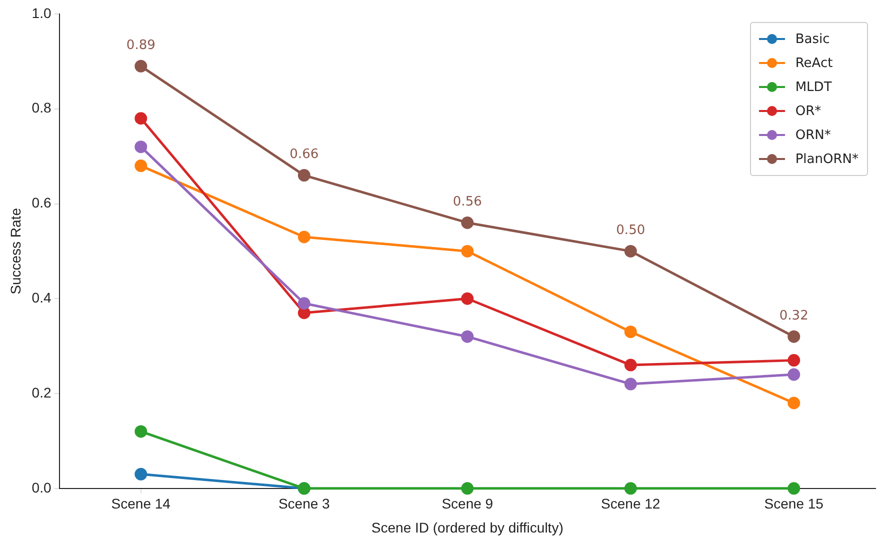  I want to click on x-tick-label: Scene 12, so click(630, 504).